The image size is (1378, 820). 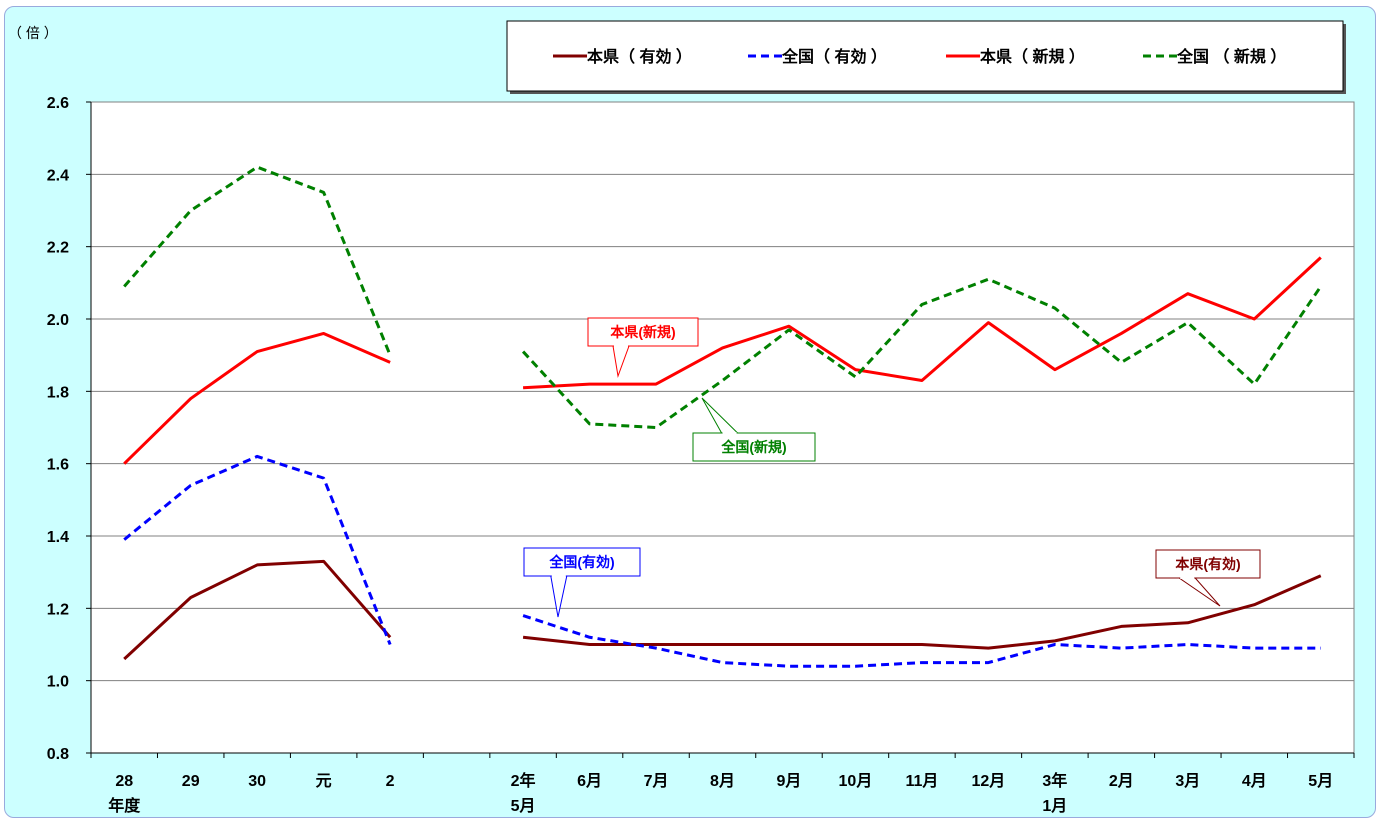 What do you see at coordinates (58, 682) in the screenshot?
I see `y-tick-label: 1.0` at bounding box center [58, 682].